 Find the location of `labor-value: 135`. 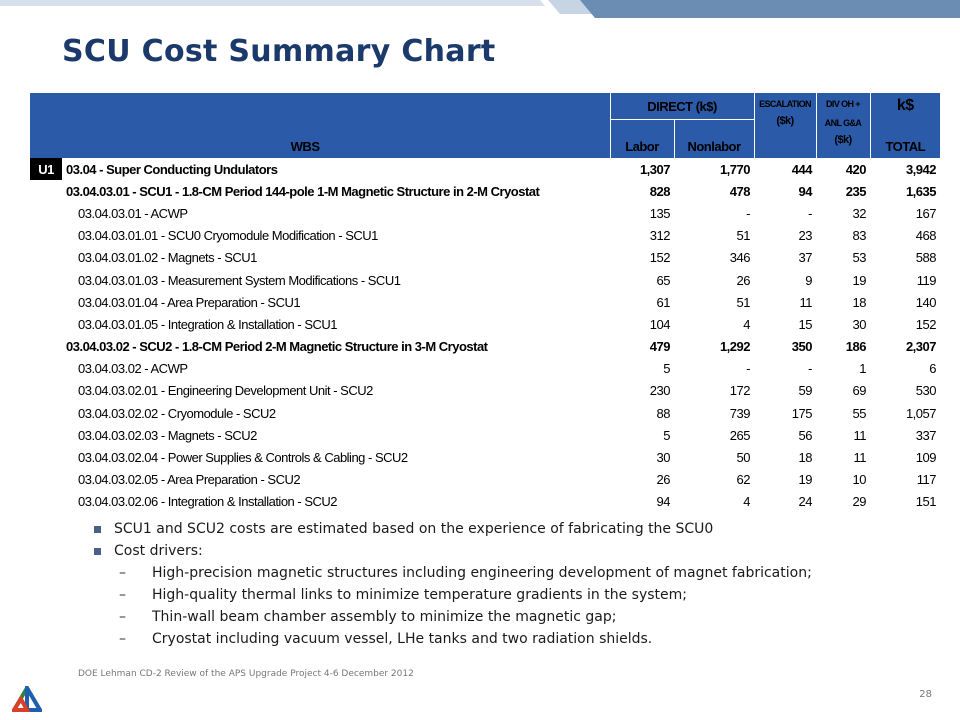

labor-value: 135 is located at coordinates (660, 213).